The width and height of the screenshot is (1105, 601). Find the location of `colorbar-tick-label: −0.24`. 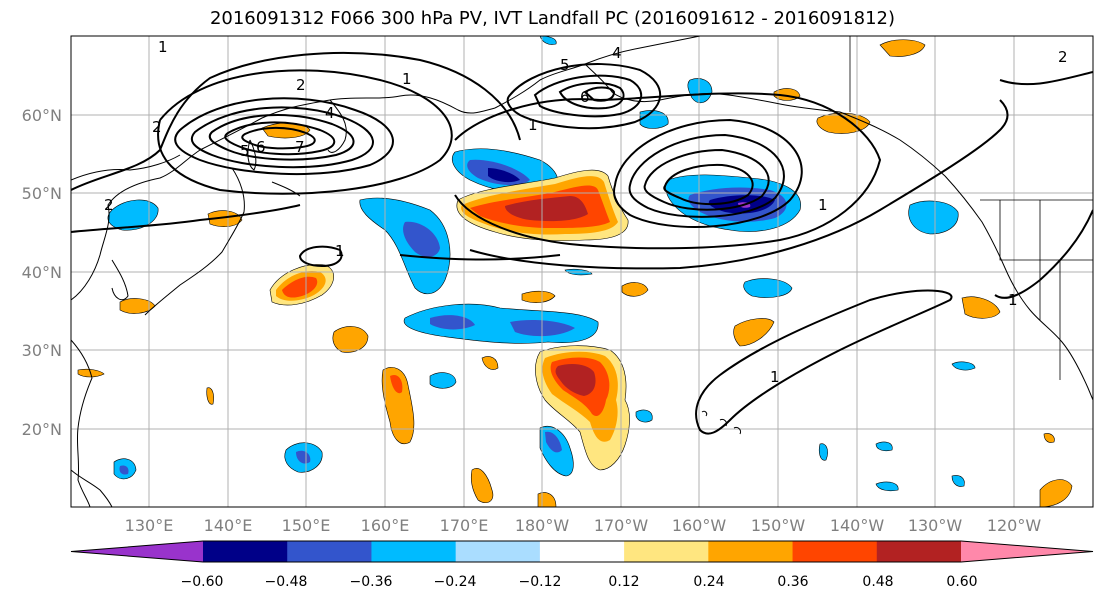

colorbar-tick-label: −0.24 is located at coordinates (455, 582).